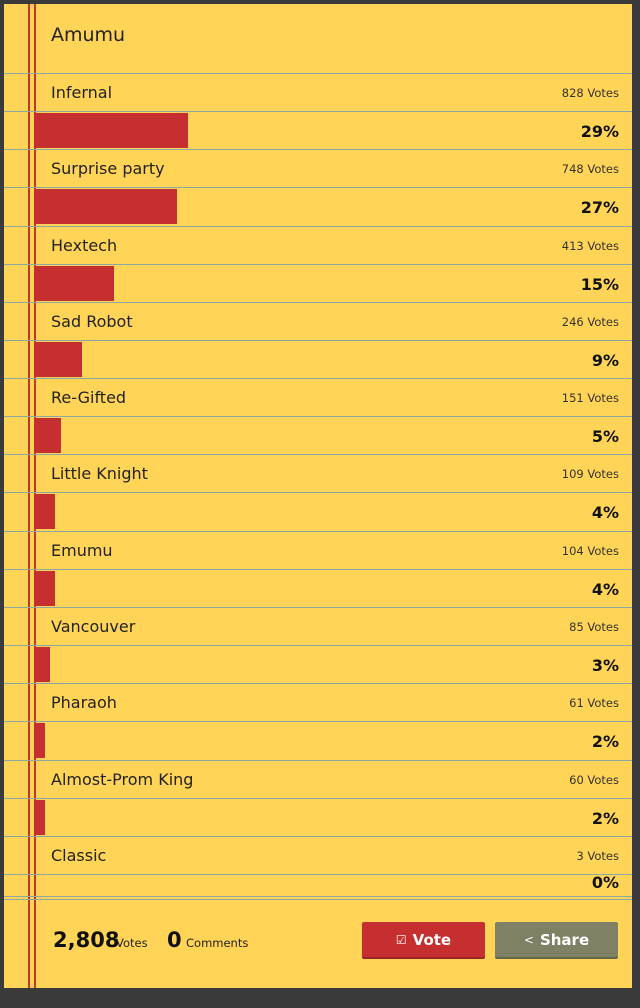 This screenshot has height=1008, width=640. What do you see at coordinates (318, 169) in the screenshot?
I see `poll-option-header: Surprise party 748 Votes` at bounding box center [318, 169].